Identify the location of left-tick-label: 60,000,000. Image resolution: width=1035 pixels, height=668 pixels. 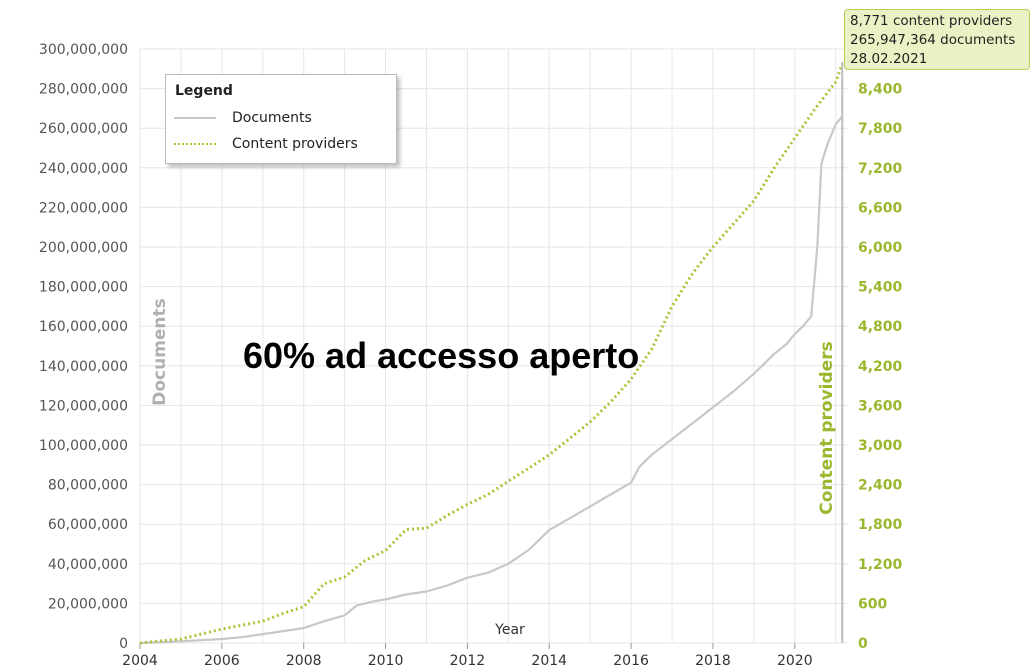
(88, 525).